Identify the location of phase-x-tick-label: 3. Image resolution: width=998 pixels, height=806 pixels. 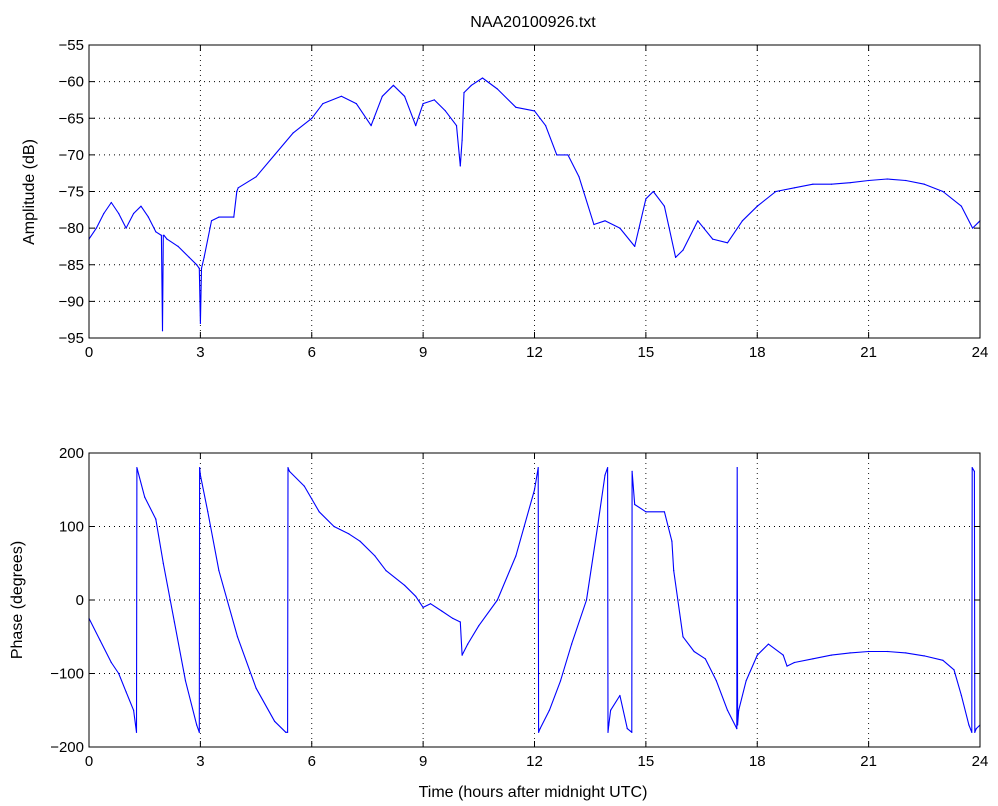
(200, 761).